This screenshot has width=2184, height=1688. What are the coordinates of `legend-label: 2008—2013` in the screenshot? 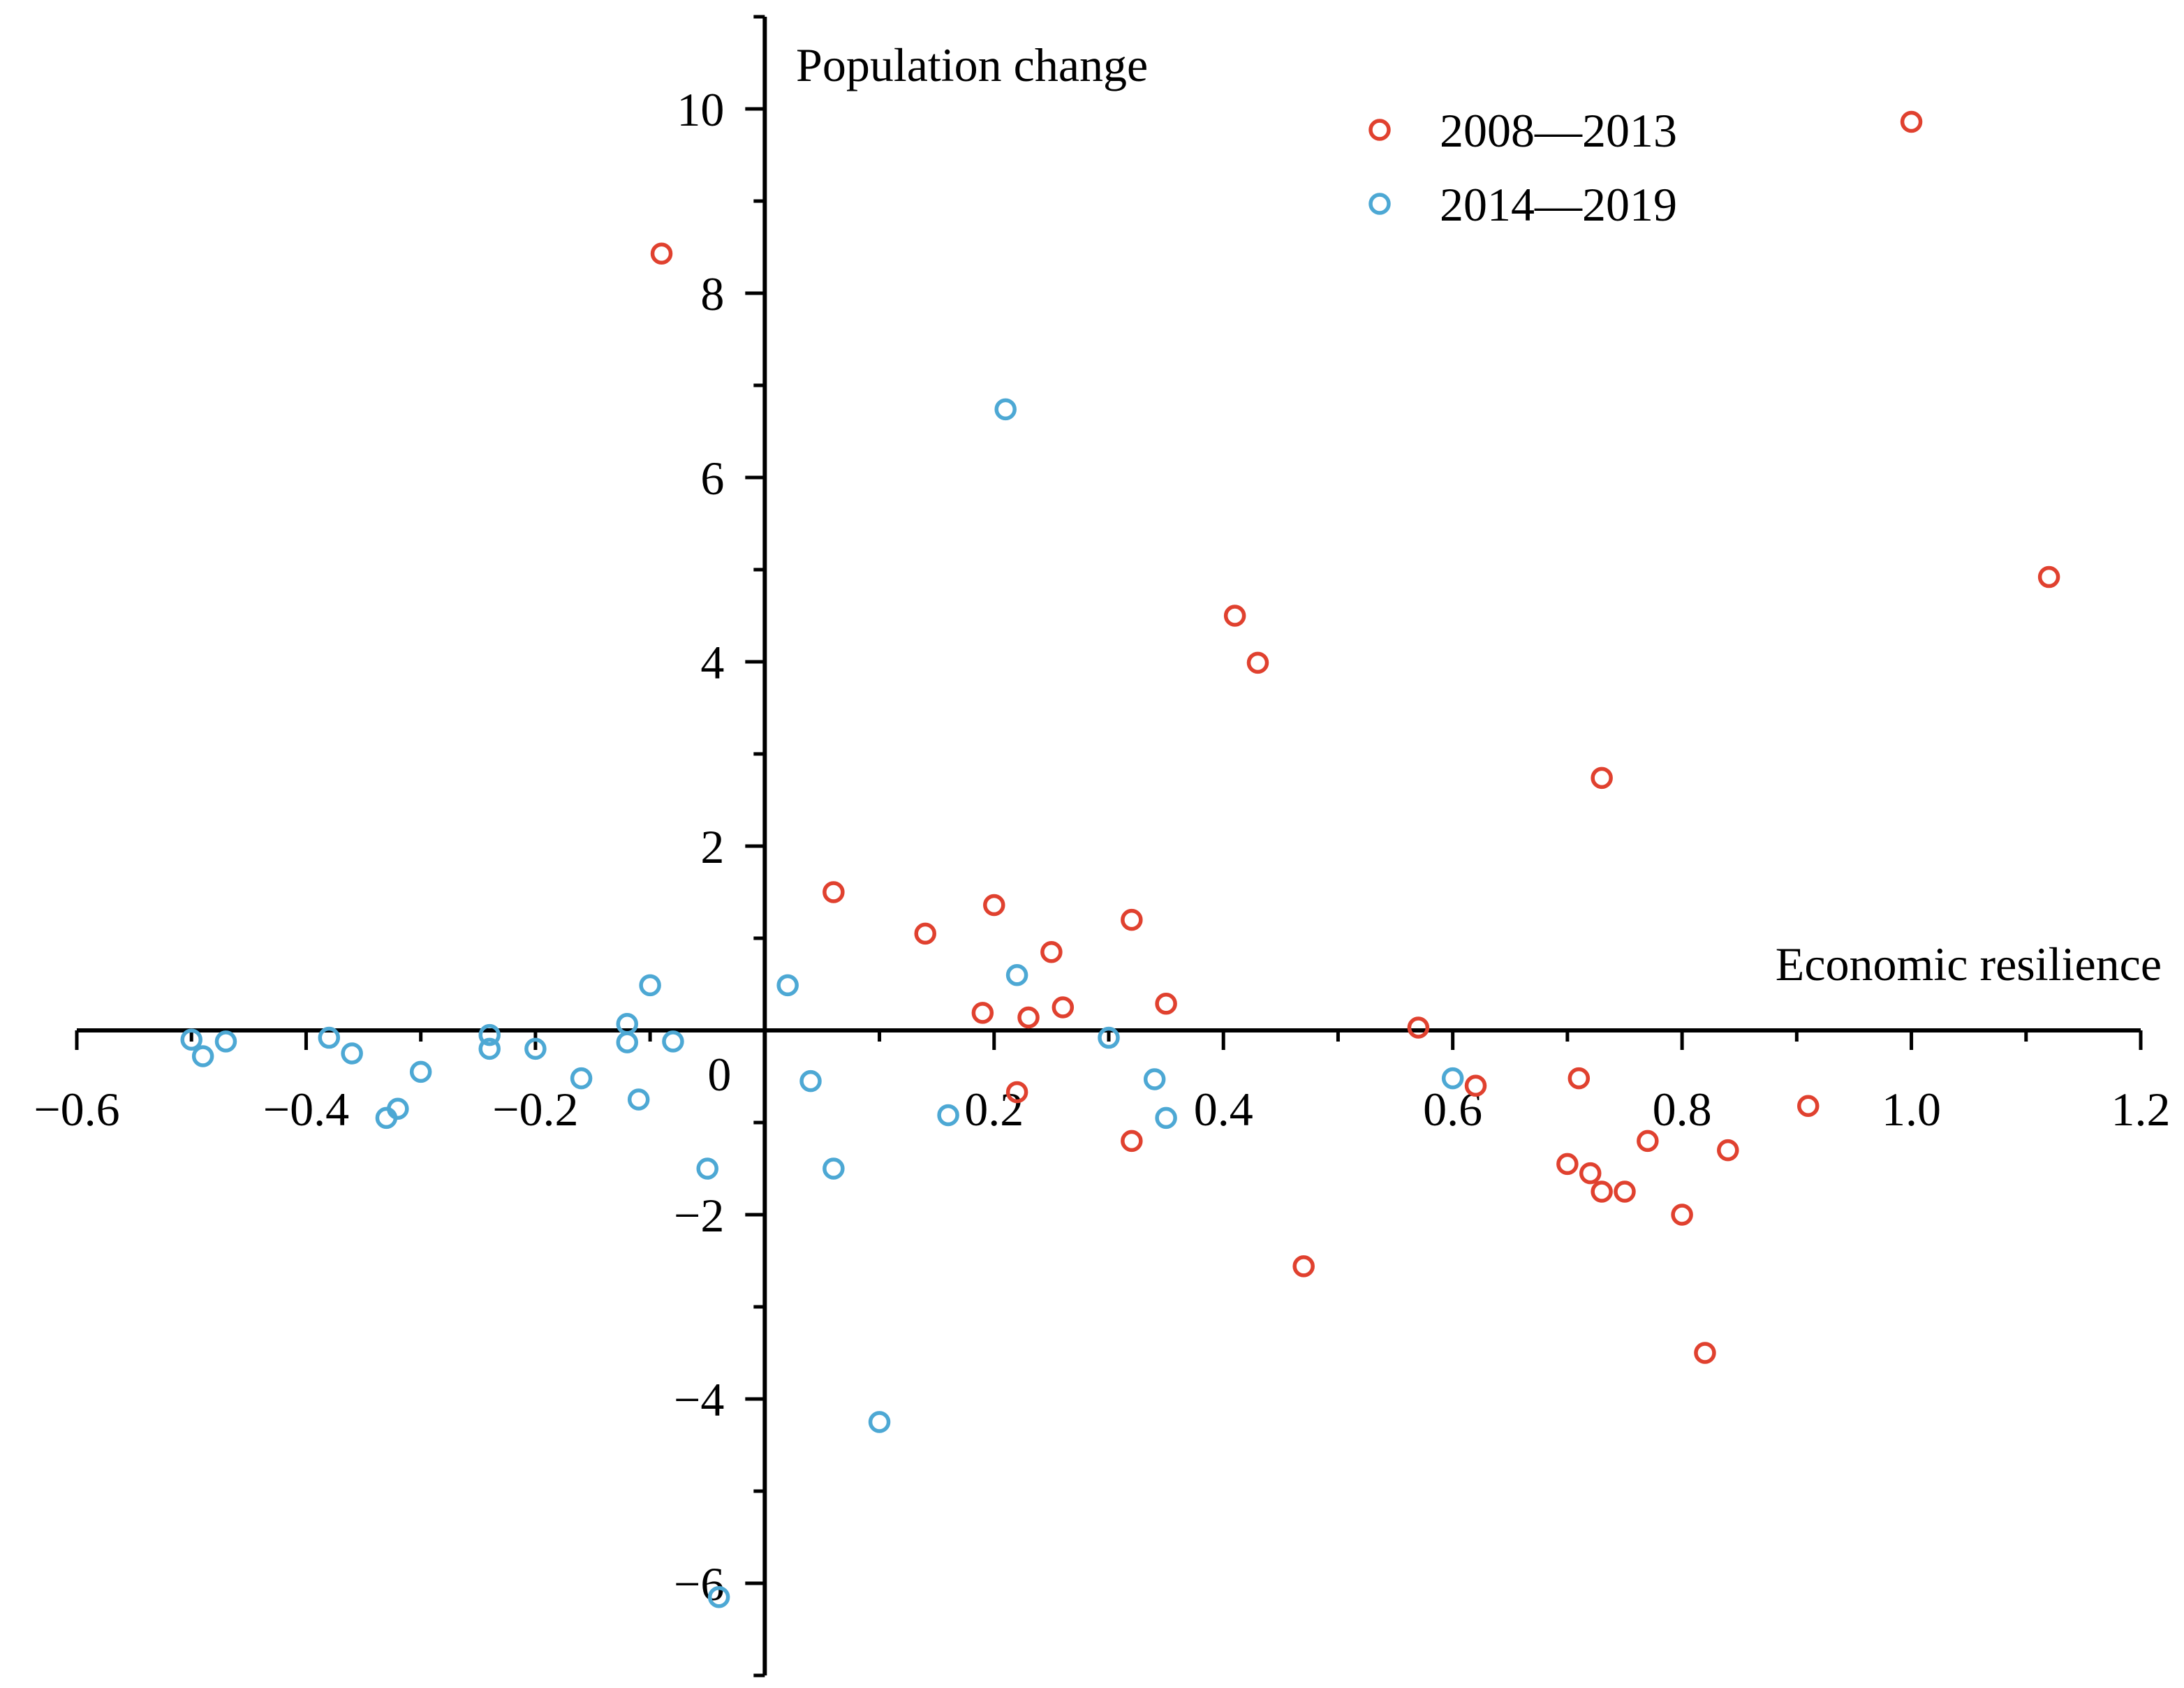 It's located at (1558, 130).